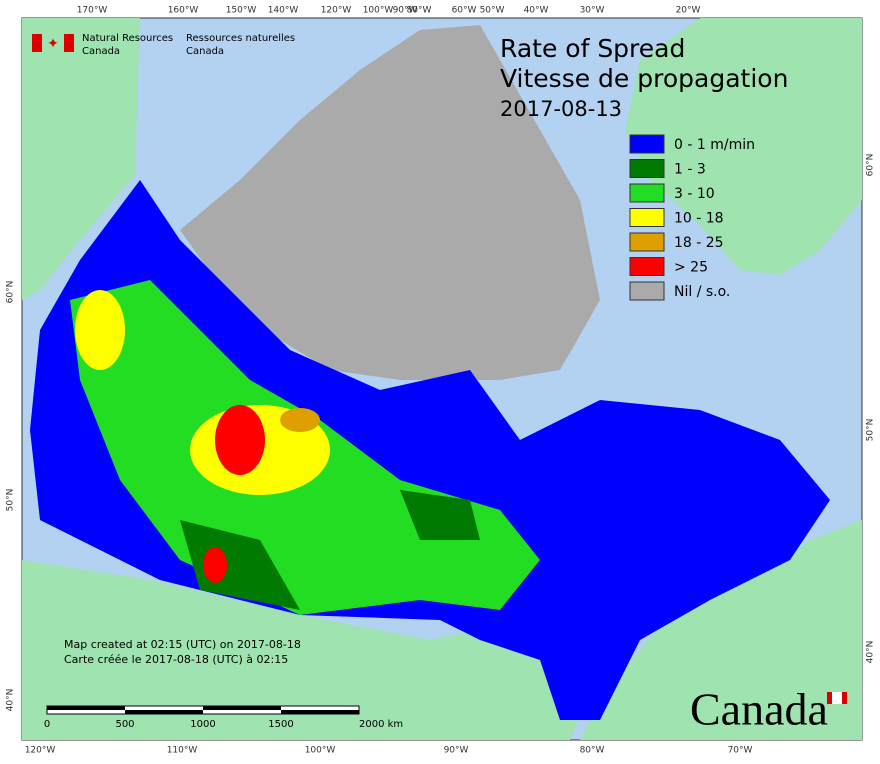  I want to click on date: 2017-08-13, so click(561, 109).